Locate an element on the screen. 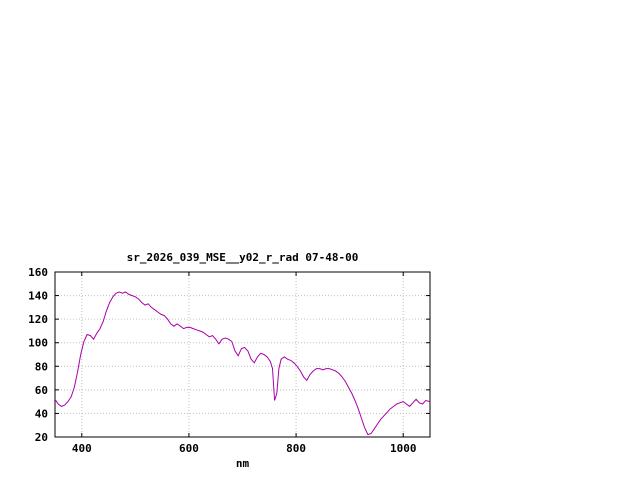 The width and height of the screenshot is (640, 480). x-axis-label: nm is located at coordinates (242, 463).